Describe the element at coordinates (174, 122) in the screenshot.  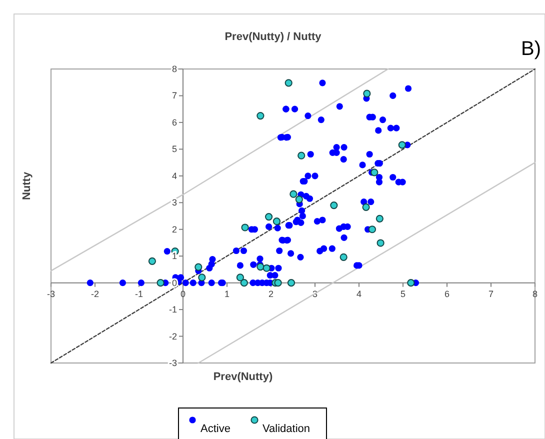
I see `y-tick-label: 6` at that location.